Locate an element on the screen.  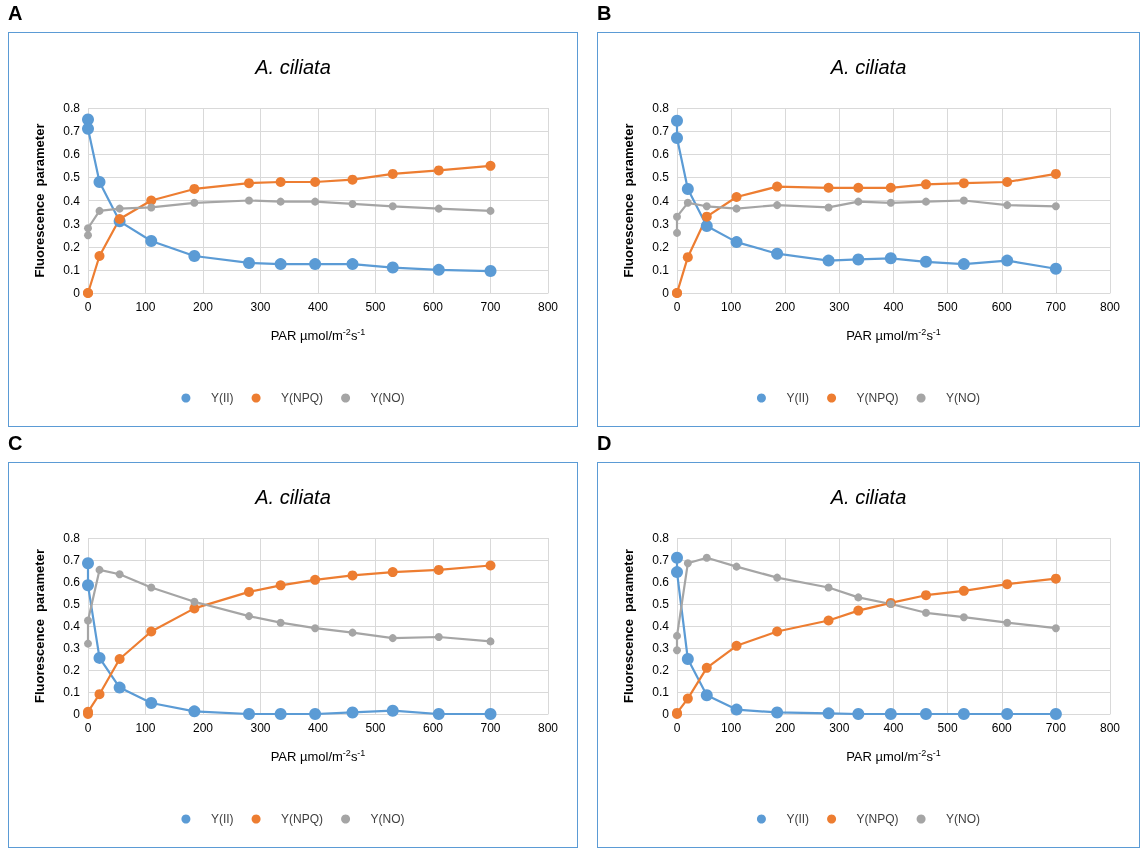
text: B is located at coordinates (604, 13).